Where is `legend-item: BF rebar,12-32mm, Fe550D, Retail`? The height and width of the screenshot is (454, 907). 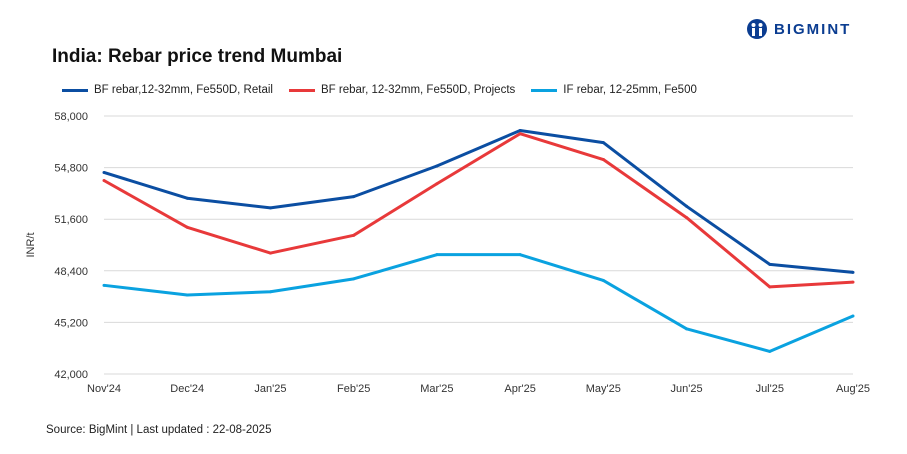 legend-item: BF rebar,12-32mm, Fe550D, Retail is located at coordinates (167, 90).